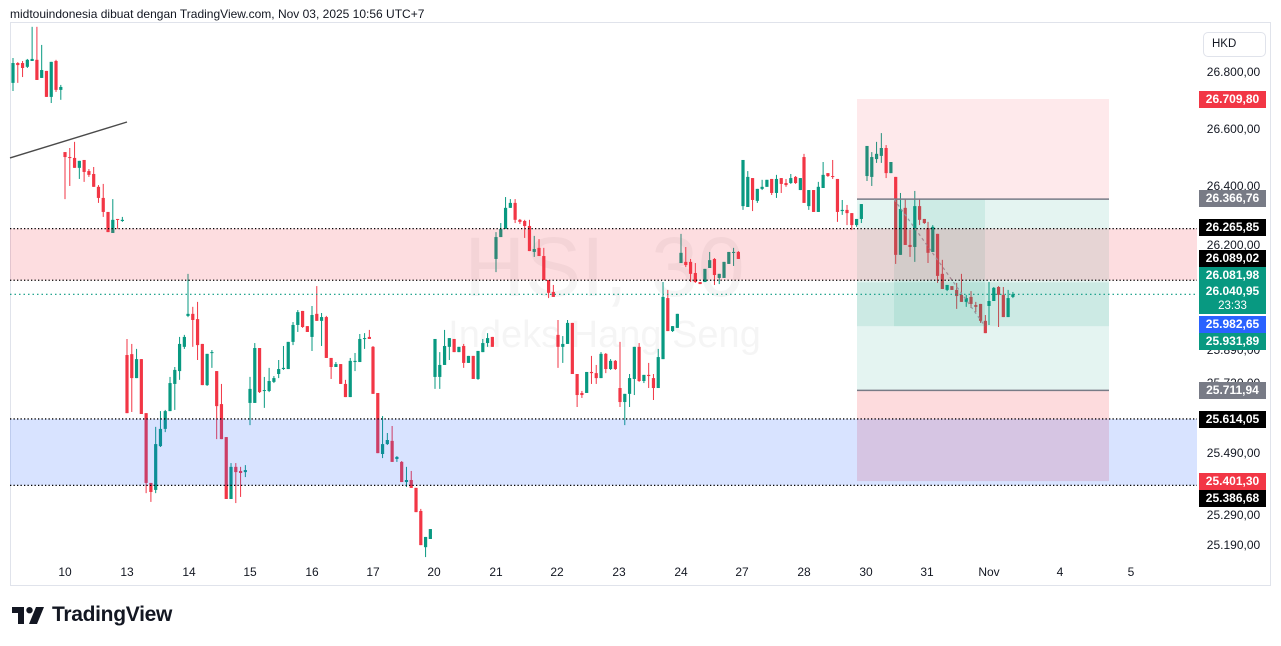  Describe the element at coordinates (68, 140) in the screenshot. I see `trendline` at that location.